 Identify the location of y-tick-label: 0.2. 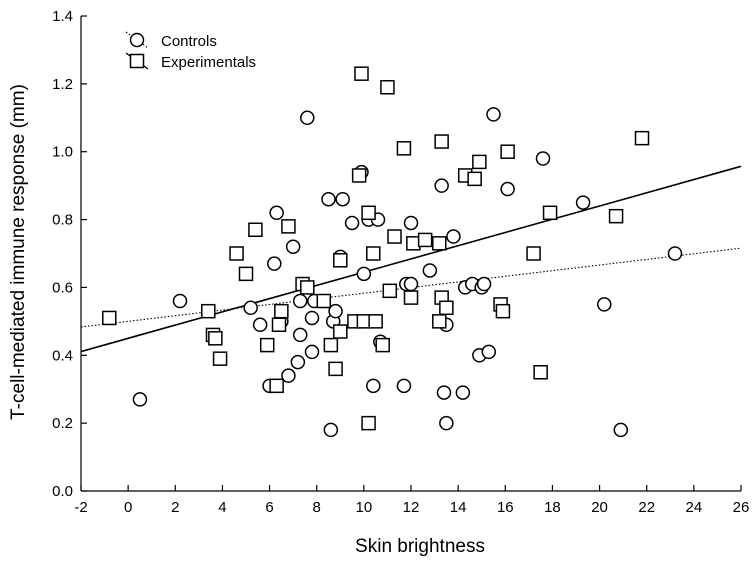
(62, 423).